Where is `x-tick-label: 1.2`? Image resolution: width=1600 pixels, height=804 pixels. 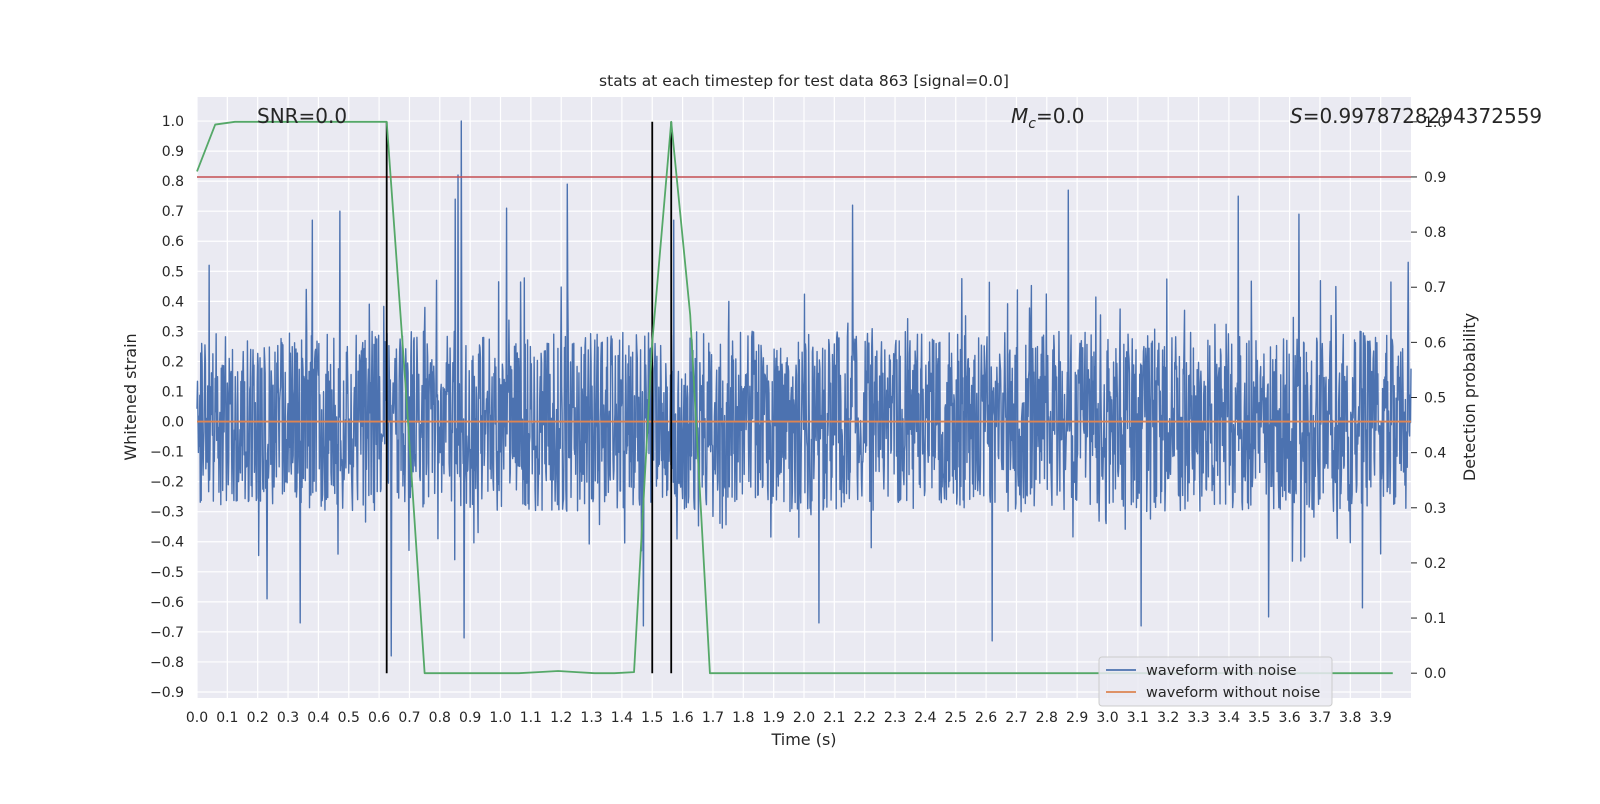
x-tick-label: 1.2 is located at coordinates (561, 718).